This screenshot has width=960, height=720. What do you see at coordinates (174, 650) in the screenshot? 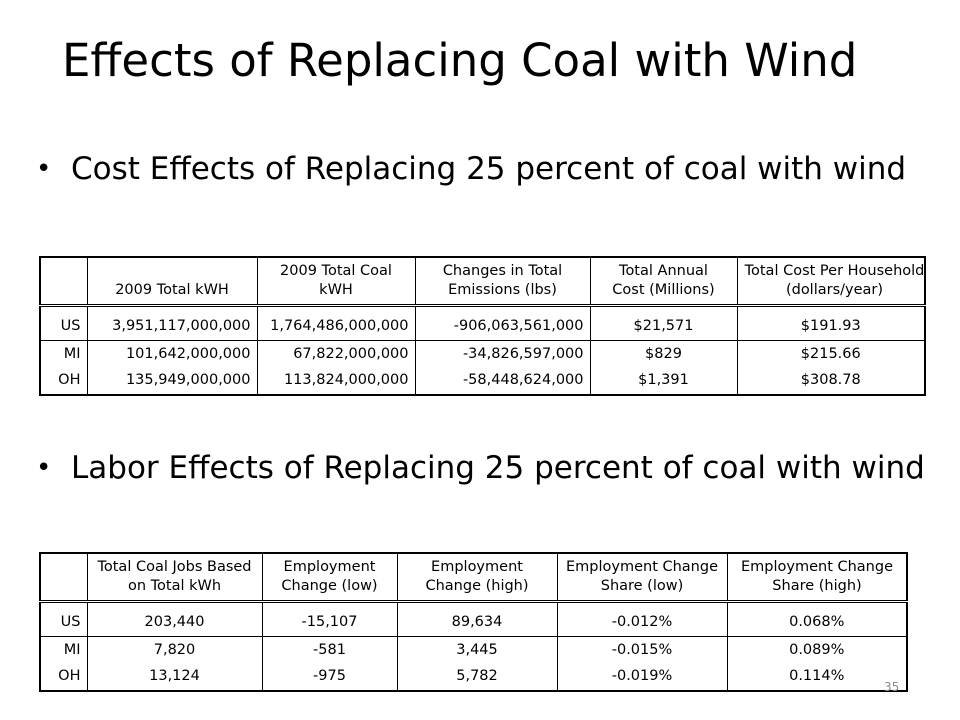
I see `table-cell: 7,820` at bounding box center [174, 650].